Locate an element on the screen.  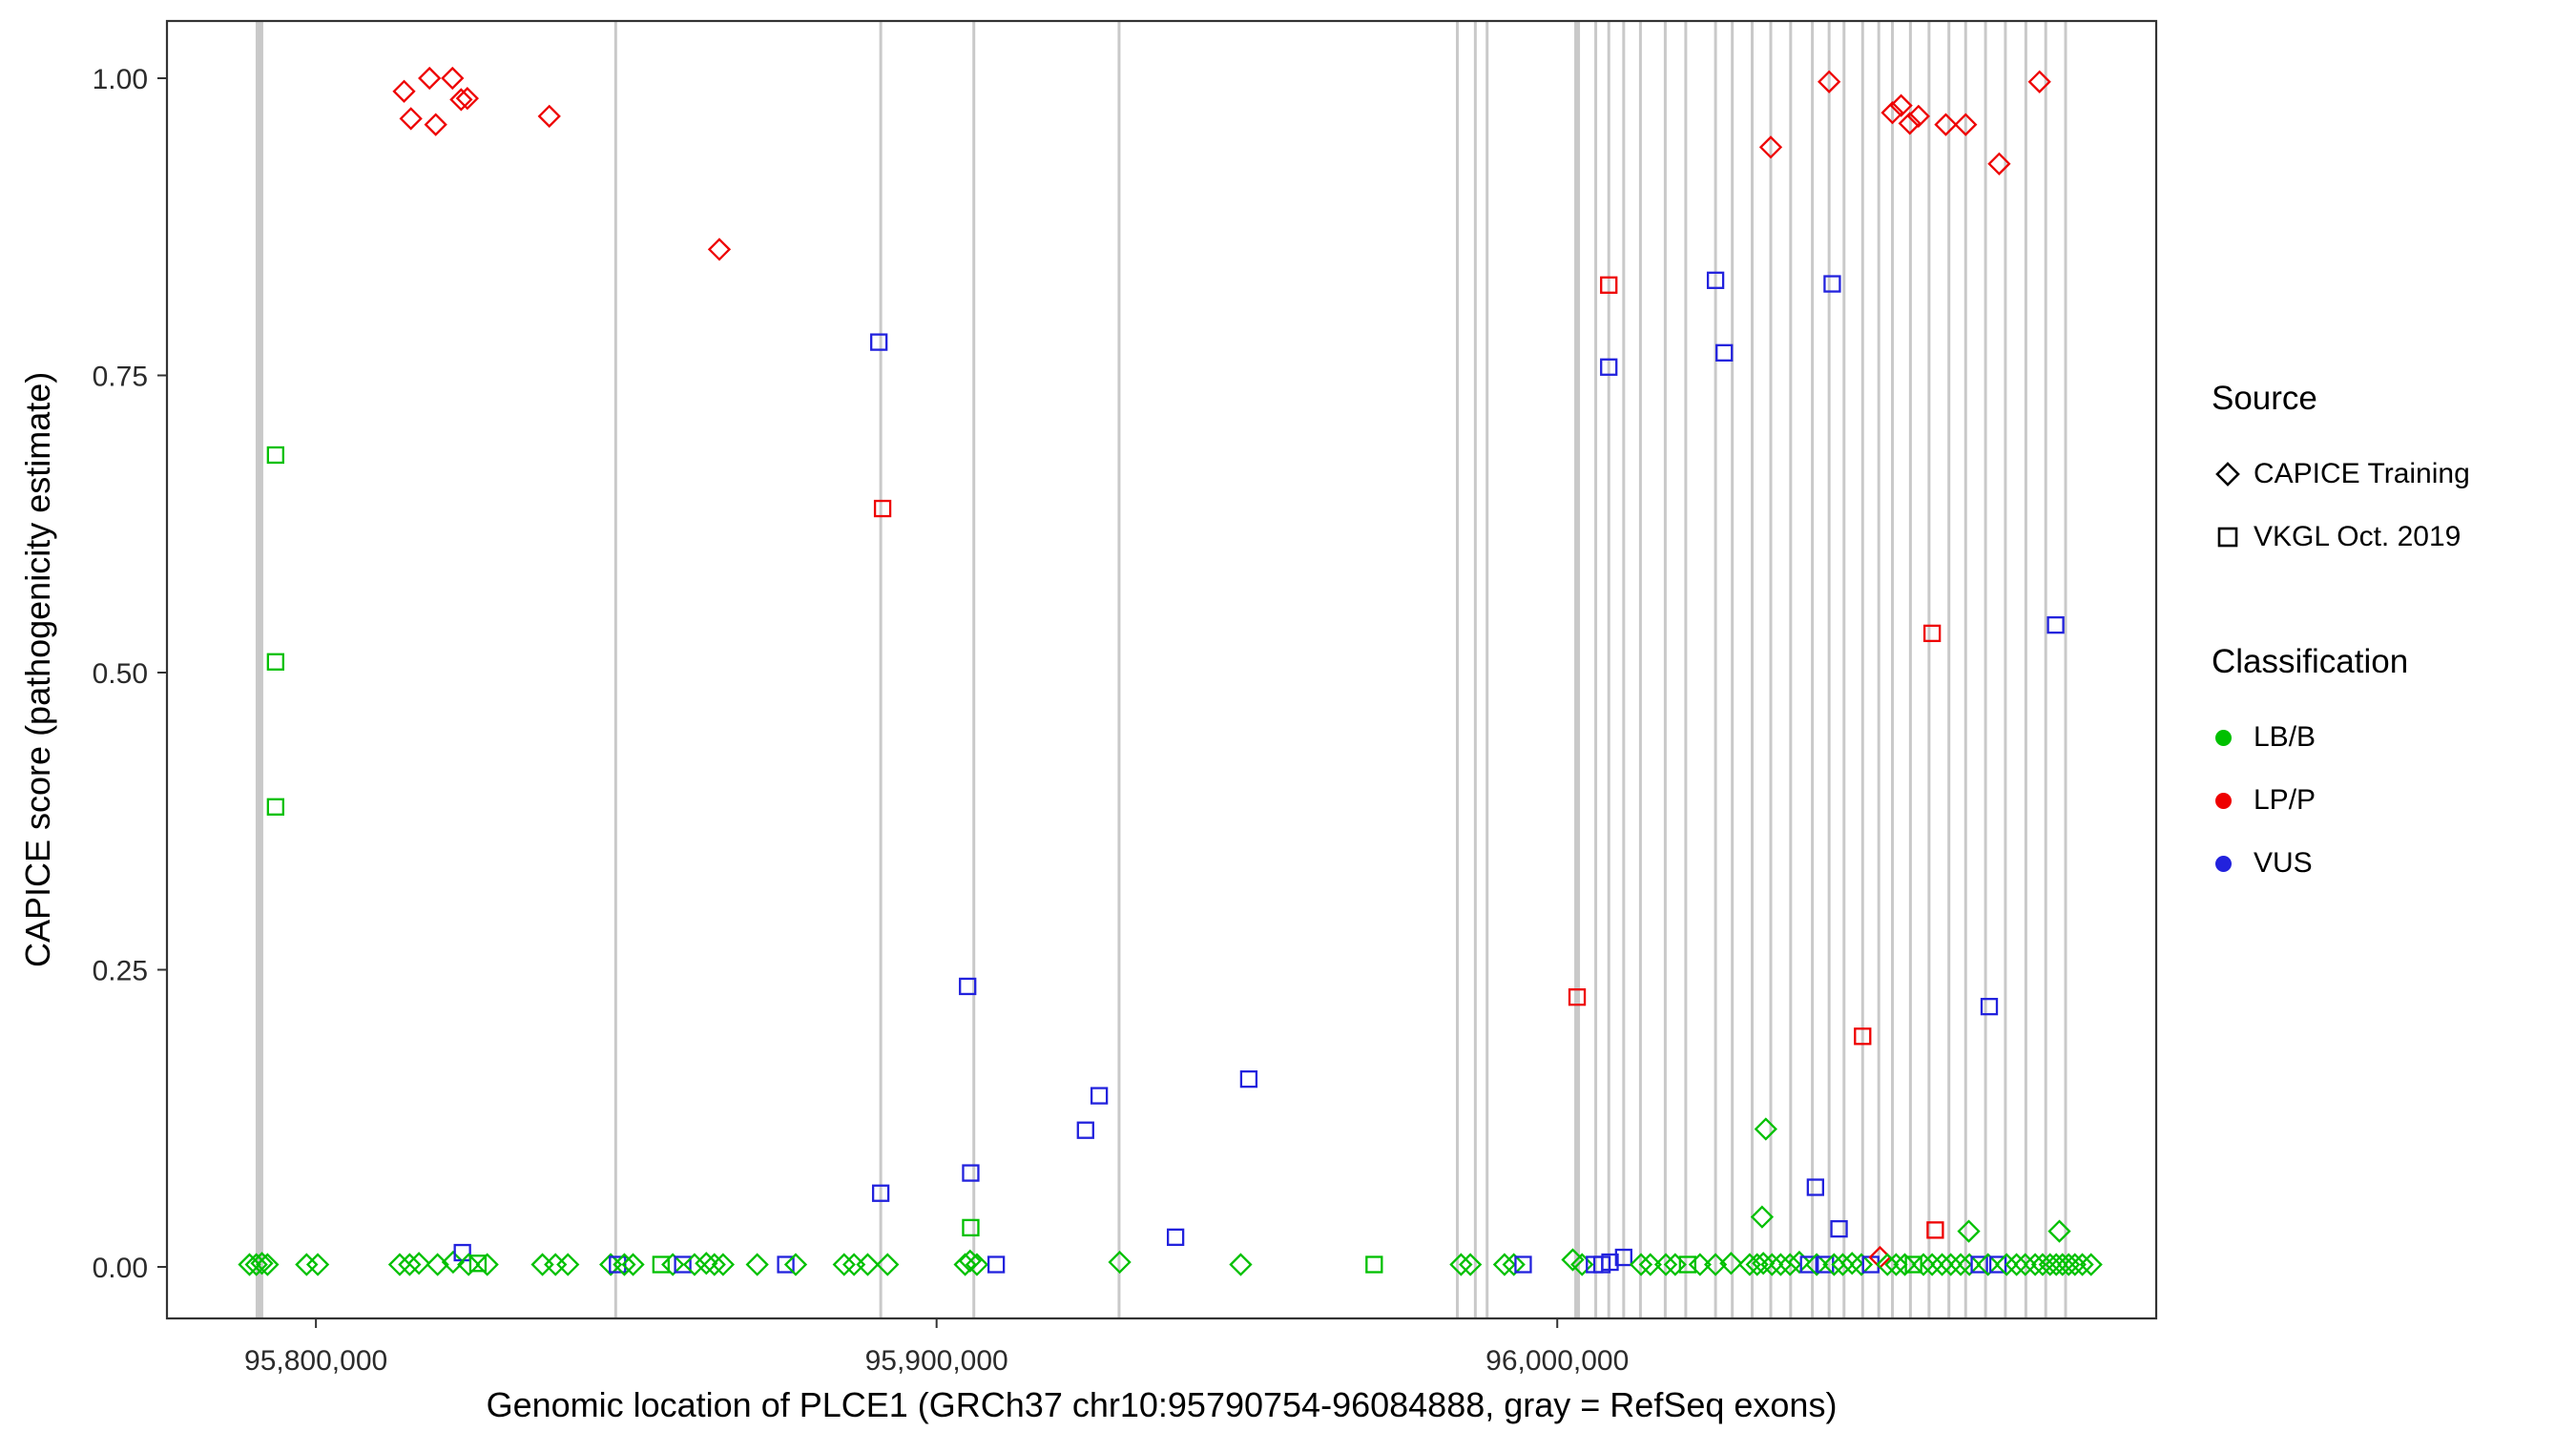
legend-class-label: LP/P is located at coordinates (2285, 800).